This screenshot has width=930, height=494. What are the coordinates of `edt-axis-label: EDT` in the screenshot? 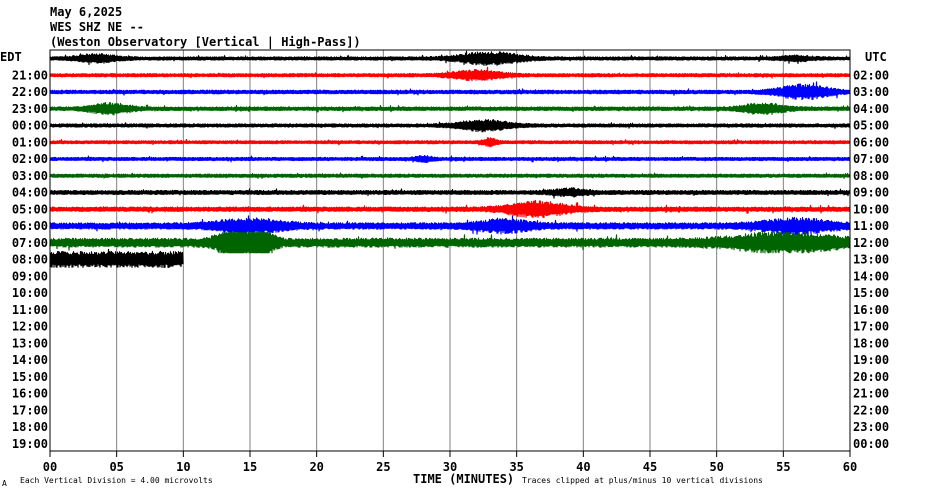 It's located at (11, 57).